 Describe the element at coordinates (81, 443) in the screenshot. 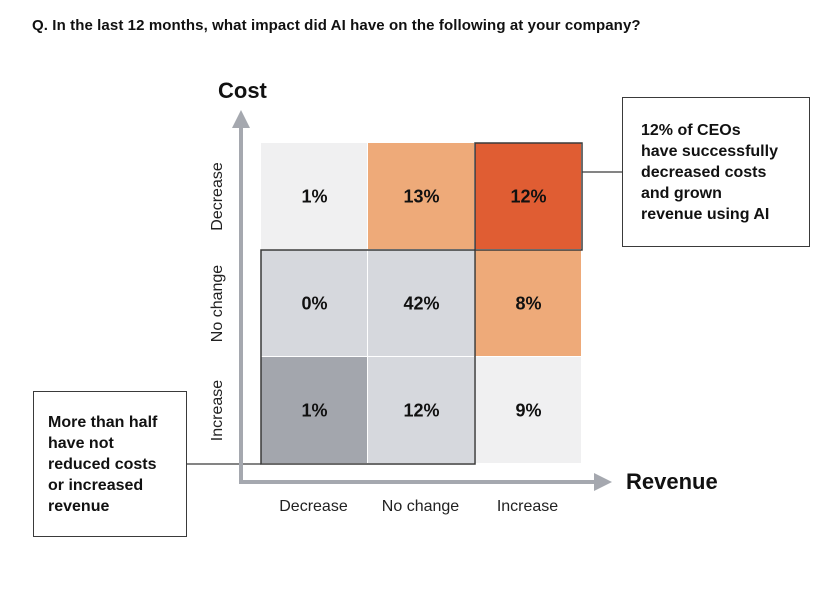

I see `callout-bottom-line: have not` at that location.